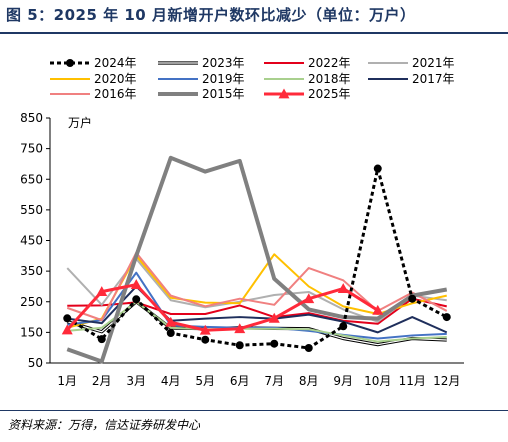 This screenshot has height=442, width=508. I want to click on y-tick-label: 50, so click(35, 363).